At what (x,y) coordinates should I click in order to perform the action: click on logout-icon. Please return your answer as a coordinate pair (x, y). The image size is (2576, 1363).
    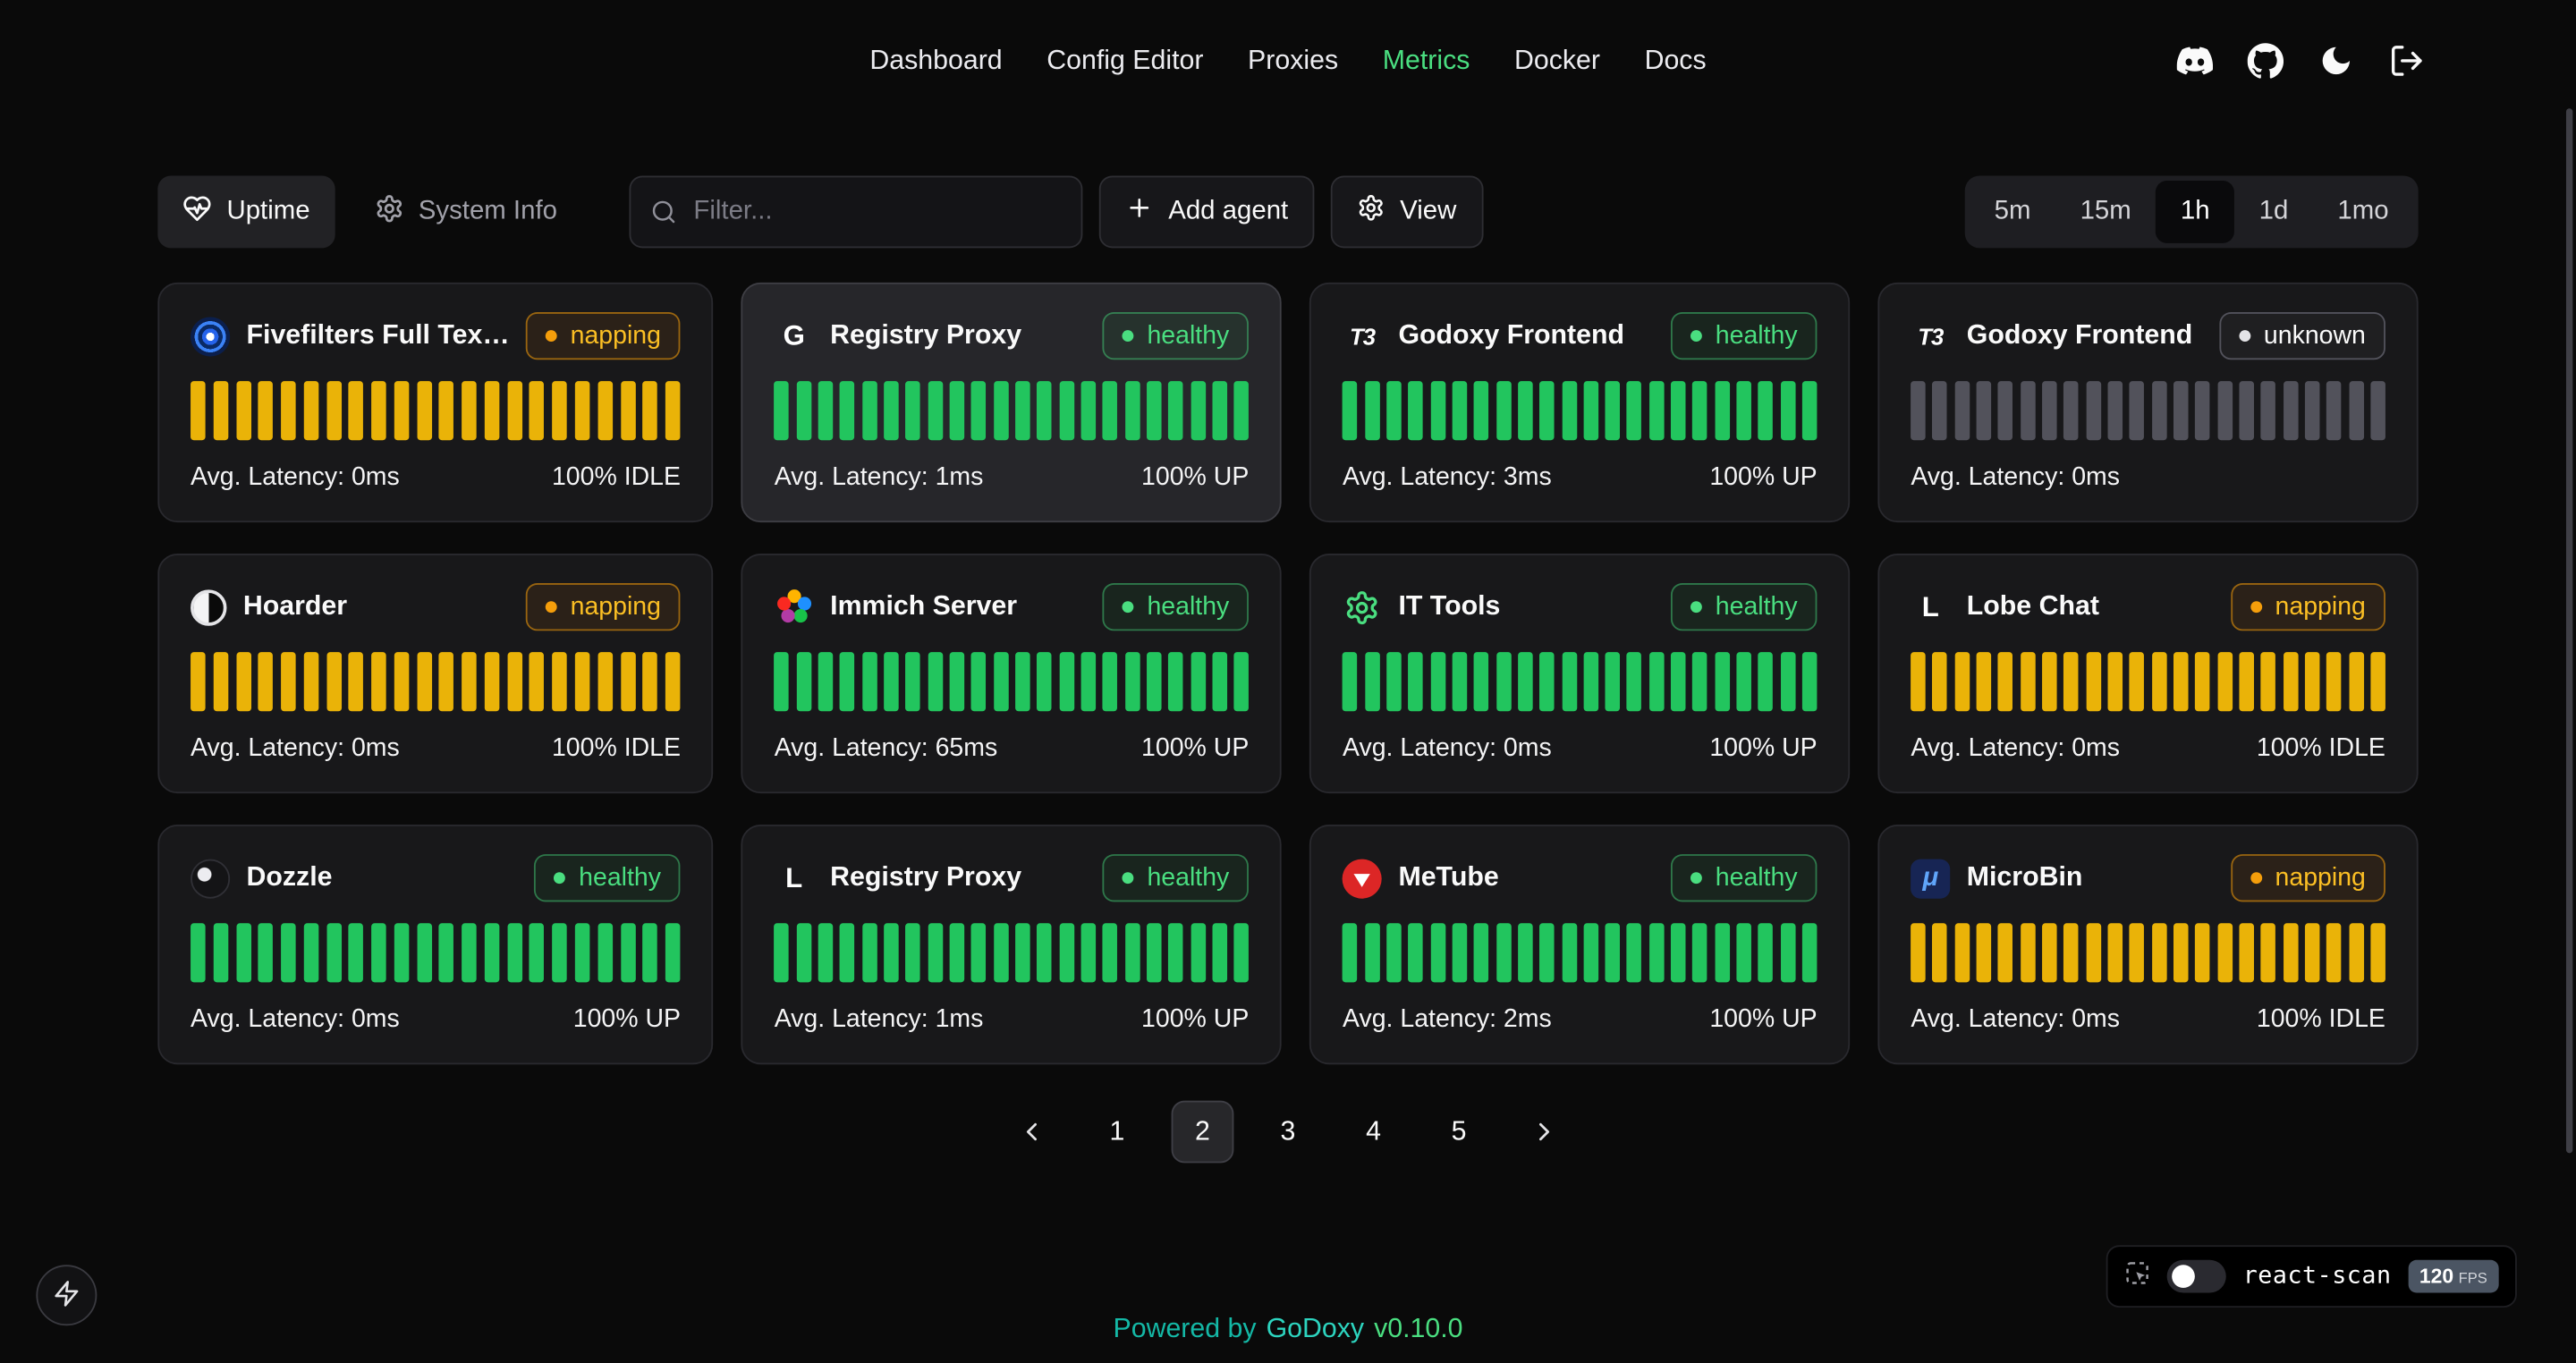
    Looking at the image, I should click on (2407, 61).